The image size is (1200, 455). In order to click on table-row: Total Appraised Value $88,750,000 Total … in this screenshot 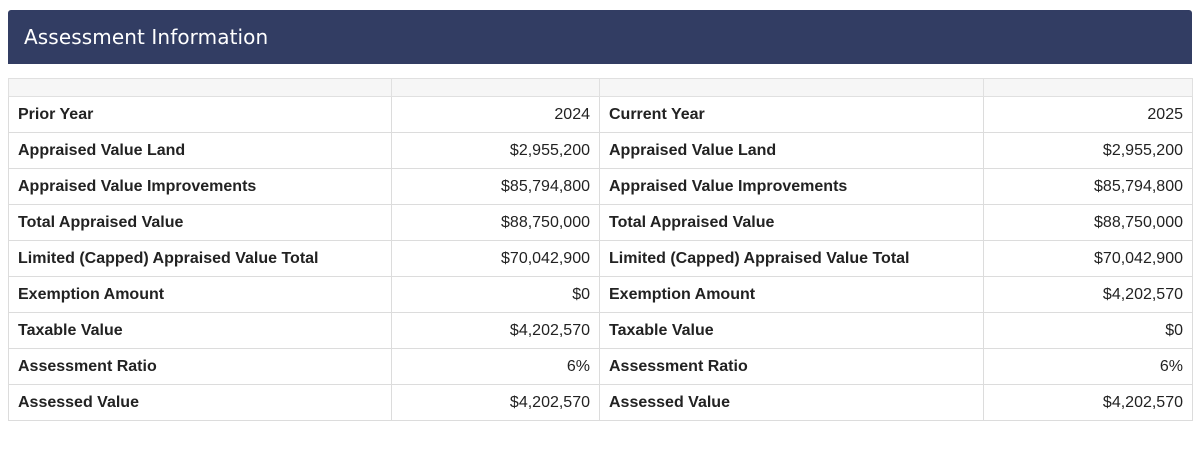, I will do `click(600, 222)`.